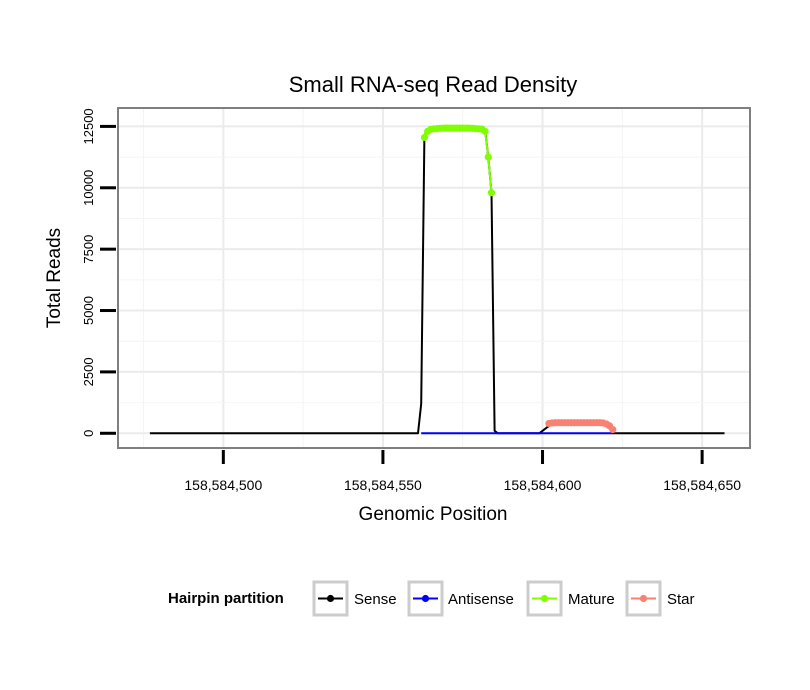 Image resolution: width=810 pixels, height=690 pixels. What do you see at coordinates (591, 599) in the screenshot?
I see `legend-label-mature: Mature` at bounding box center [591, 599].